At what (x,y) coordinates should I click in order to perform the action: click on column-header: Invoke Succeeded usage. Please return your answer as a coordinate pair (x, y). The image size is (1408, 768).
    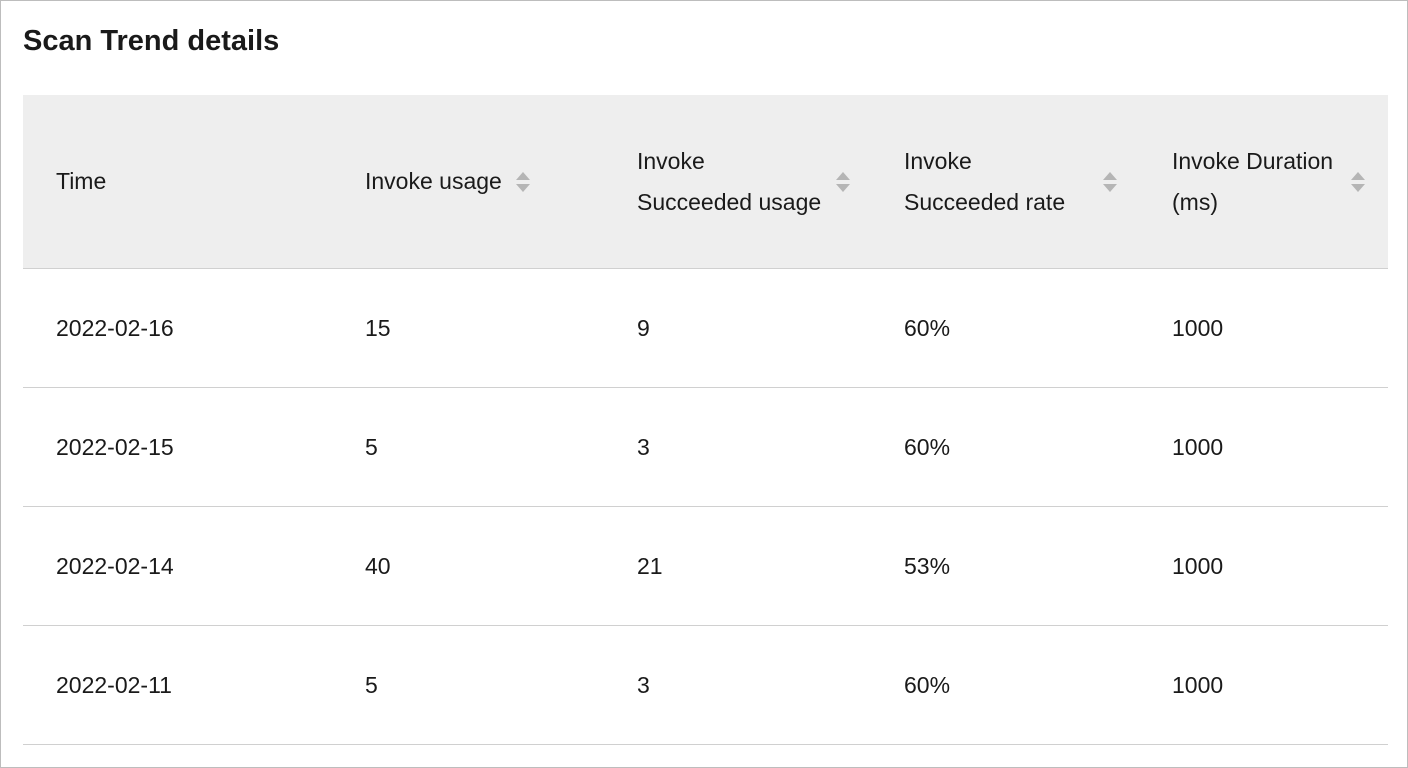
    Looking at the image, I should click on (737, 182).